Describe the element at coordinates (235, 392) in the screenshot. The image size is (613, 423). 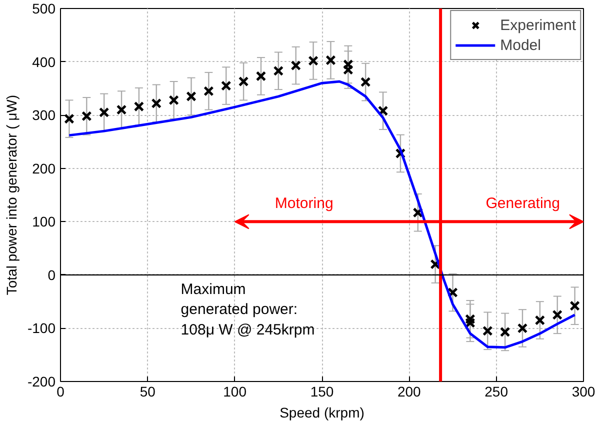
I see `x-tick-label: 100` at that location.